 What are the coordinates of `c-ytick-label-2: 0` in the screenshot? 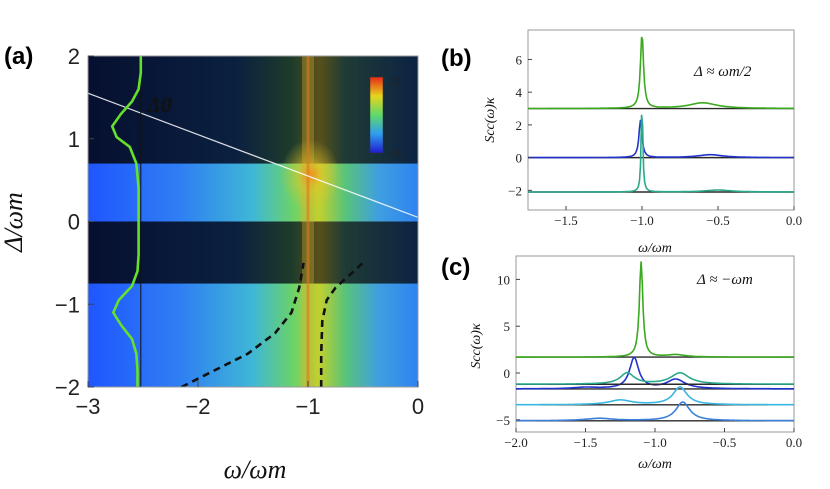 It's located at (507, 373).